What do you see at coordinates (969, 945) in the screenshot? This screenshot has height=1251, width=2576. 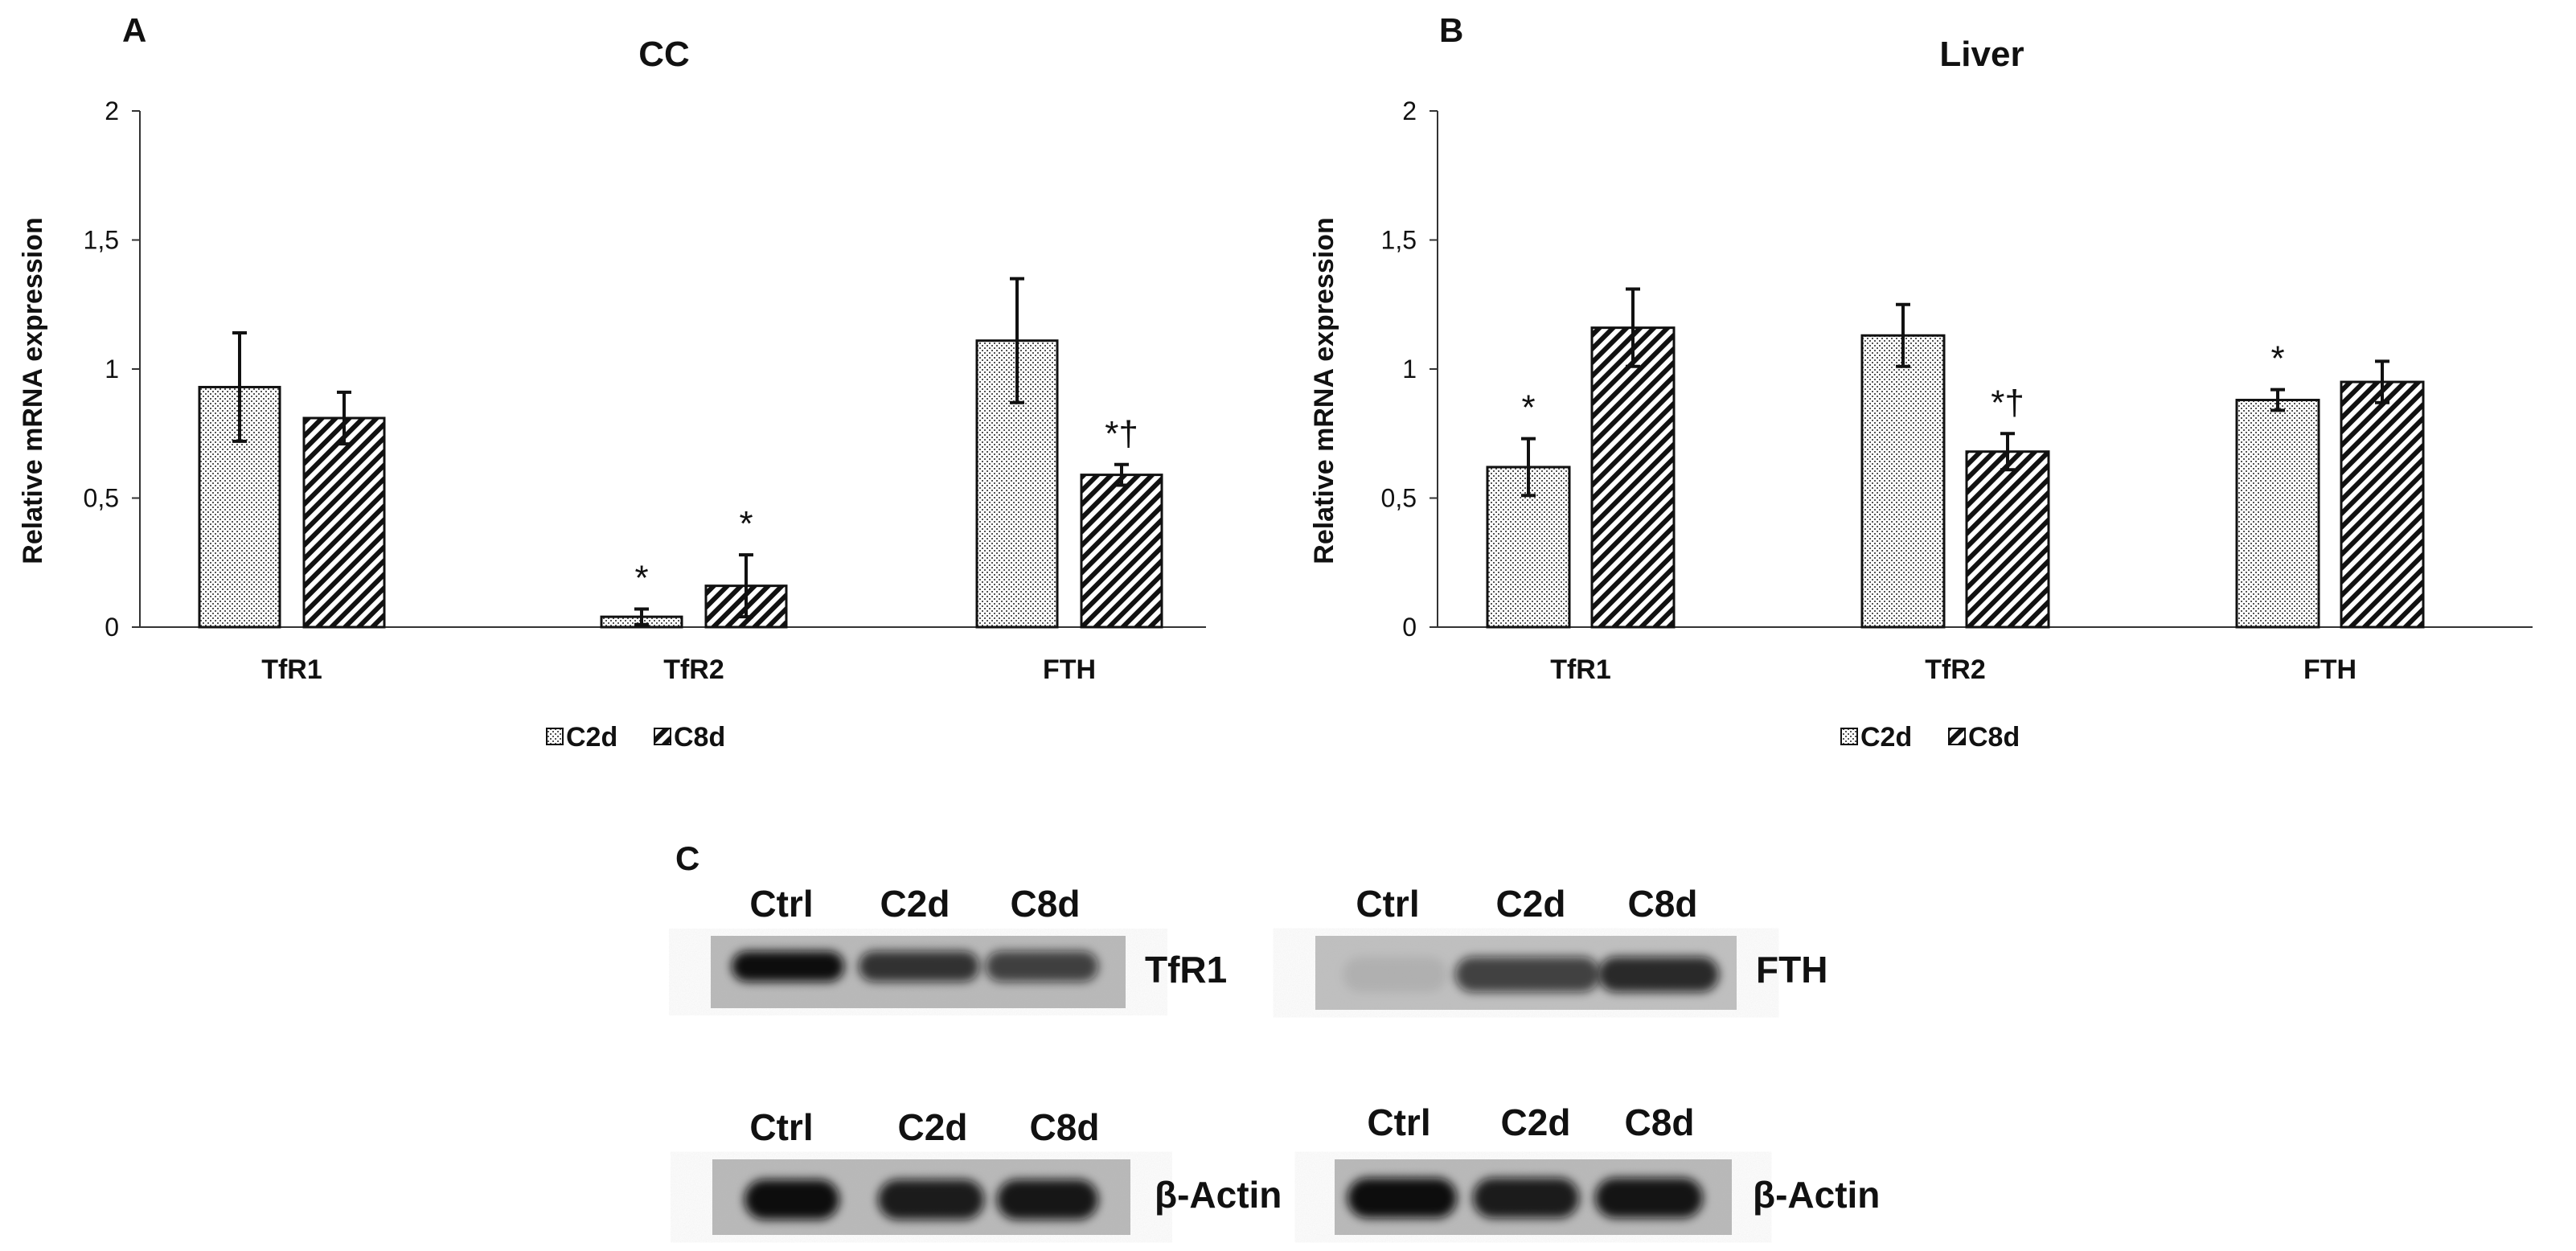 I see `blot-tfr1: Ctrl C2d C8d TfR1` at bounding box center [969, 945].